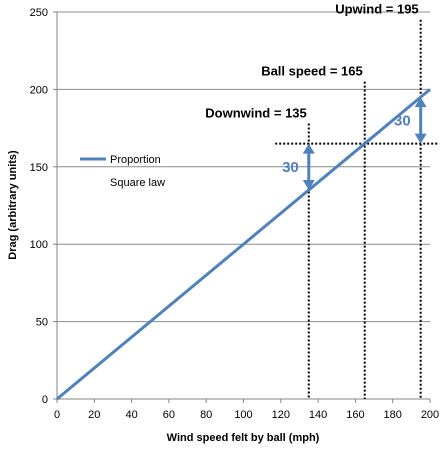  Describe the element at coordinates (45, 400) in the screenshot. I see `y-tick-label-0: 0` at that location.